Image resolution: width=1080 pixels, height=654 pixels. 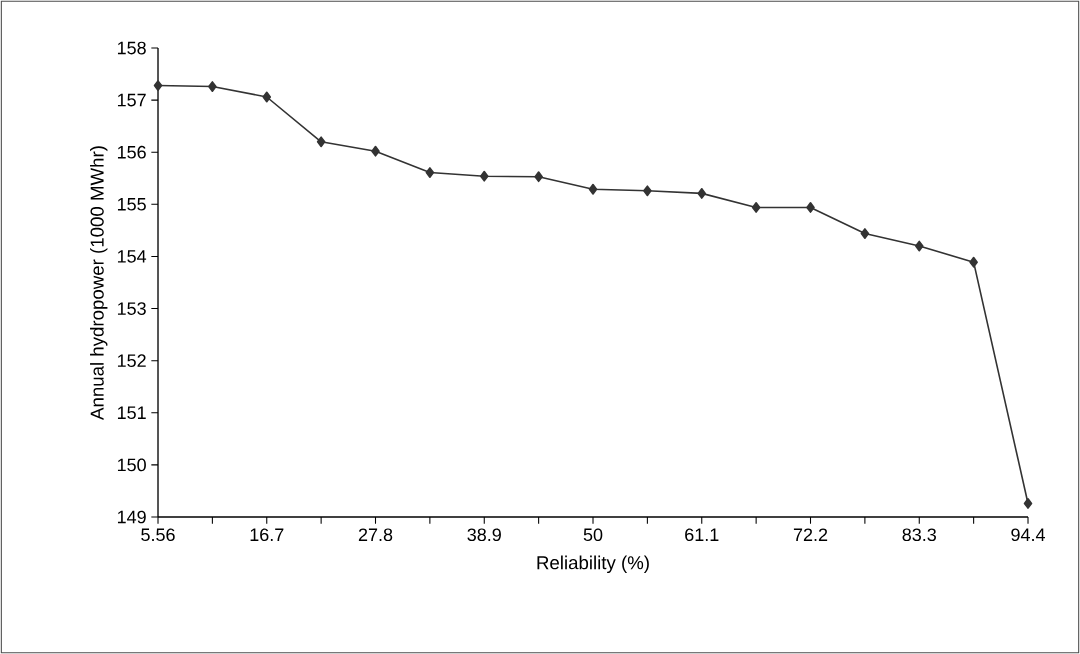 I want to click on y-tick-label: 151, so click(x=131, y=413).